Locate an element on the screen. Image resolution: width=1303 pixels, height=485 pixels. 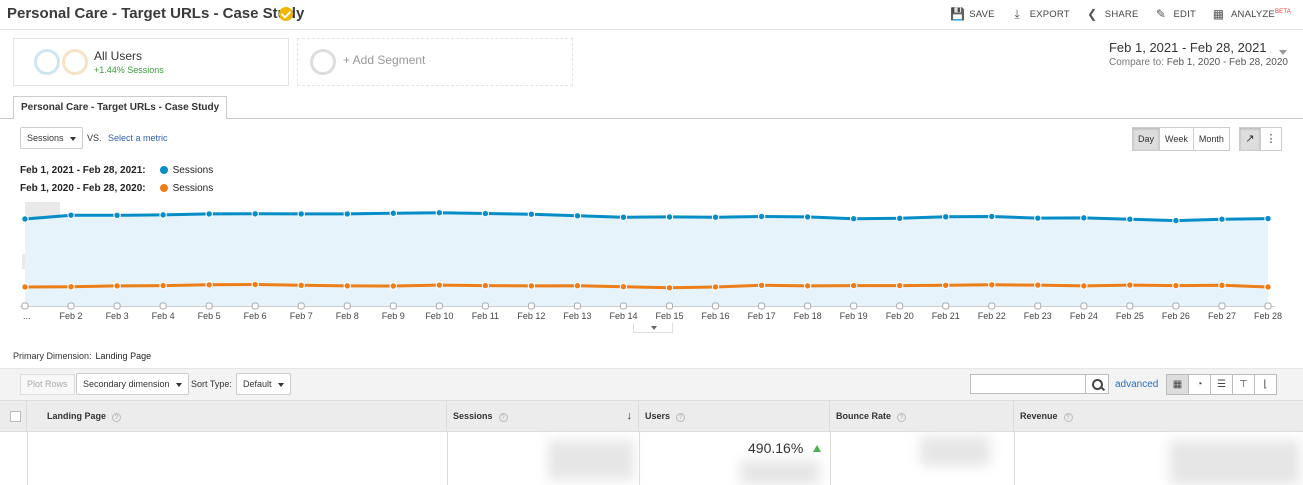
advanced-filter-link: advanced is located at coordinates (1137, 384).